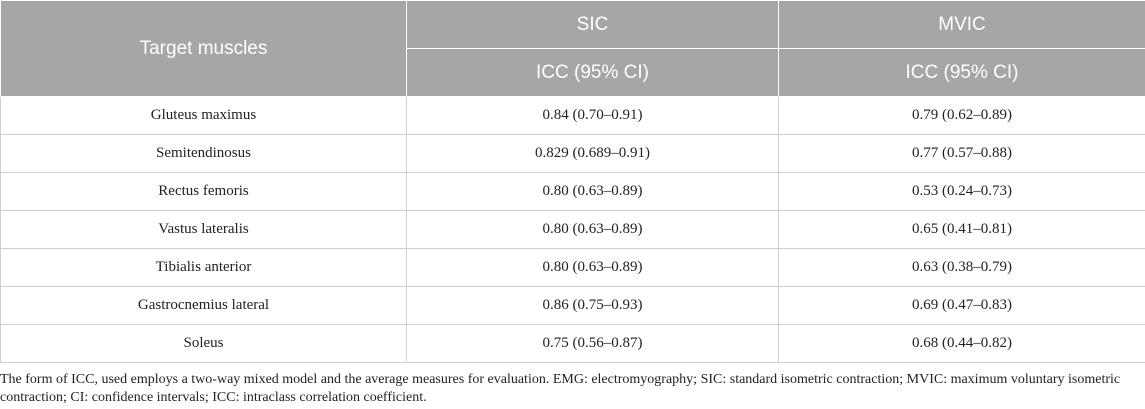 The width and height of the screenshot is (1145, 409). I want to click on header-mvic: MVIC, so click(961, 24).